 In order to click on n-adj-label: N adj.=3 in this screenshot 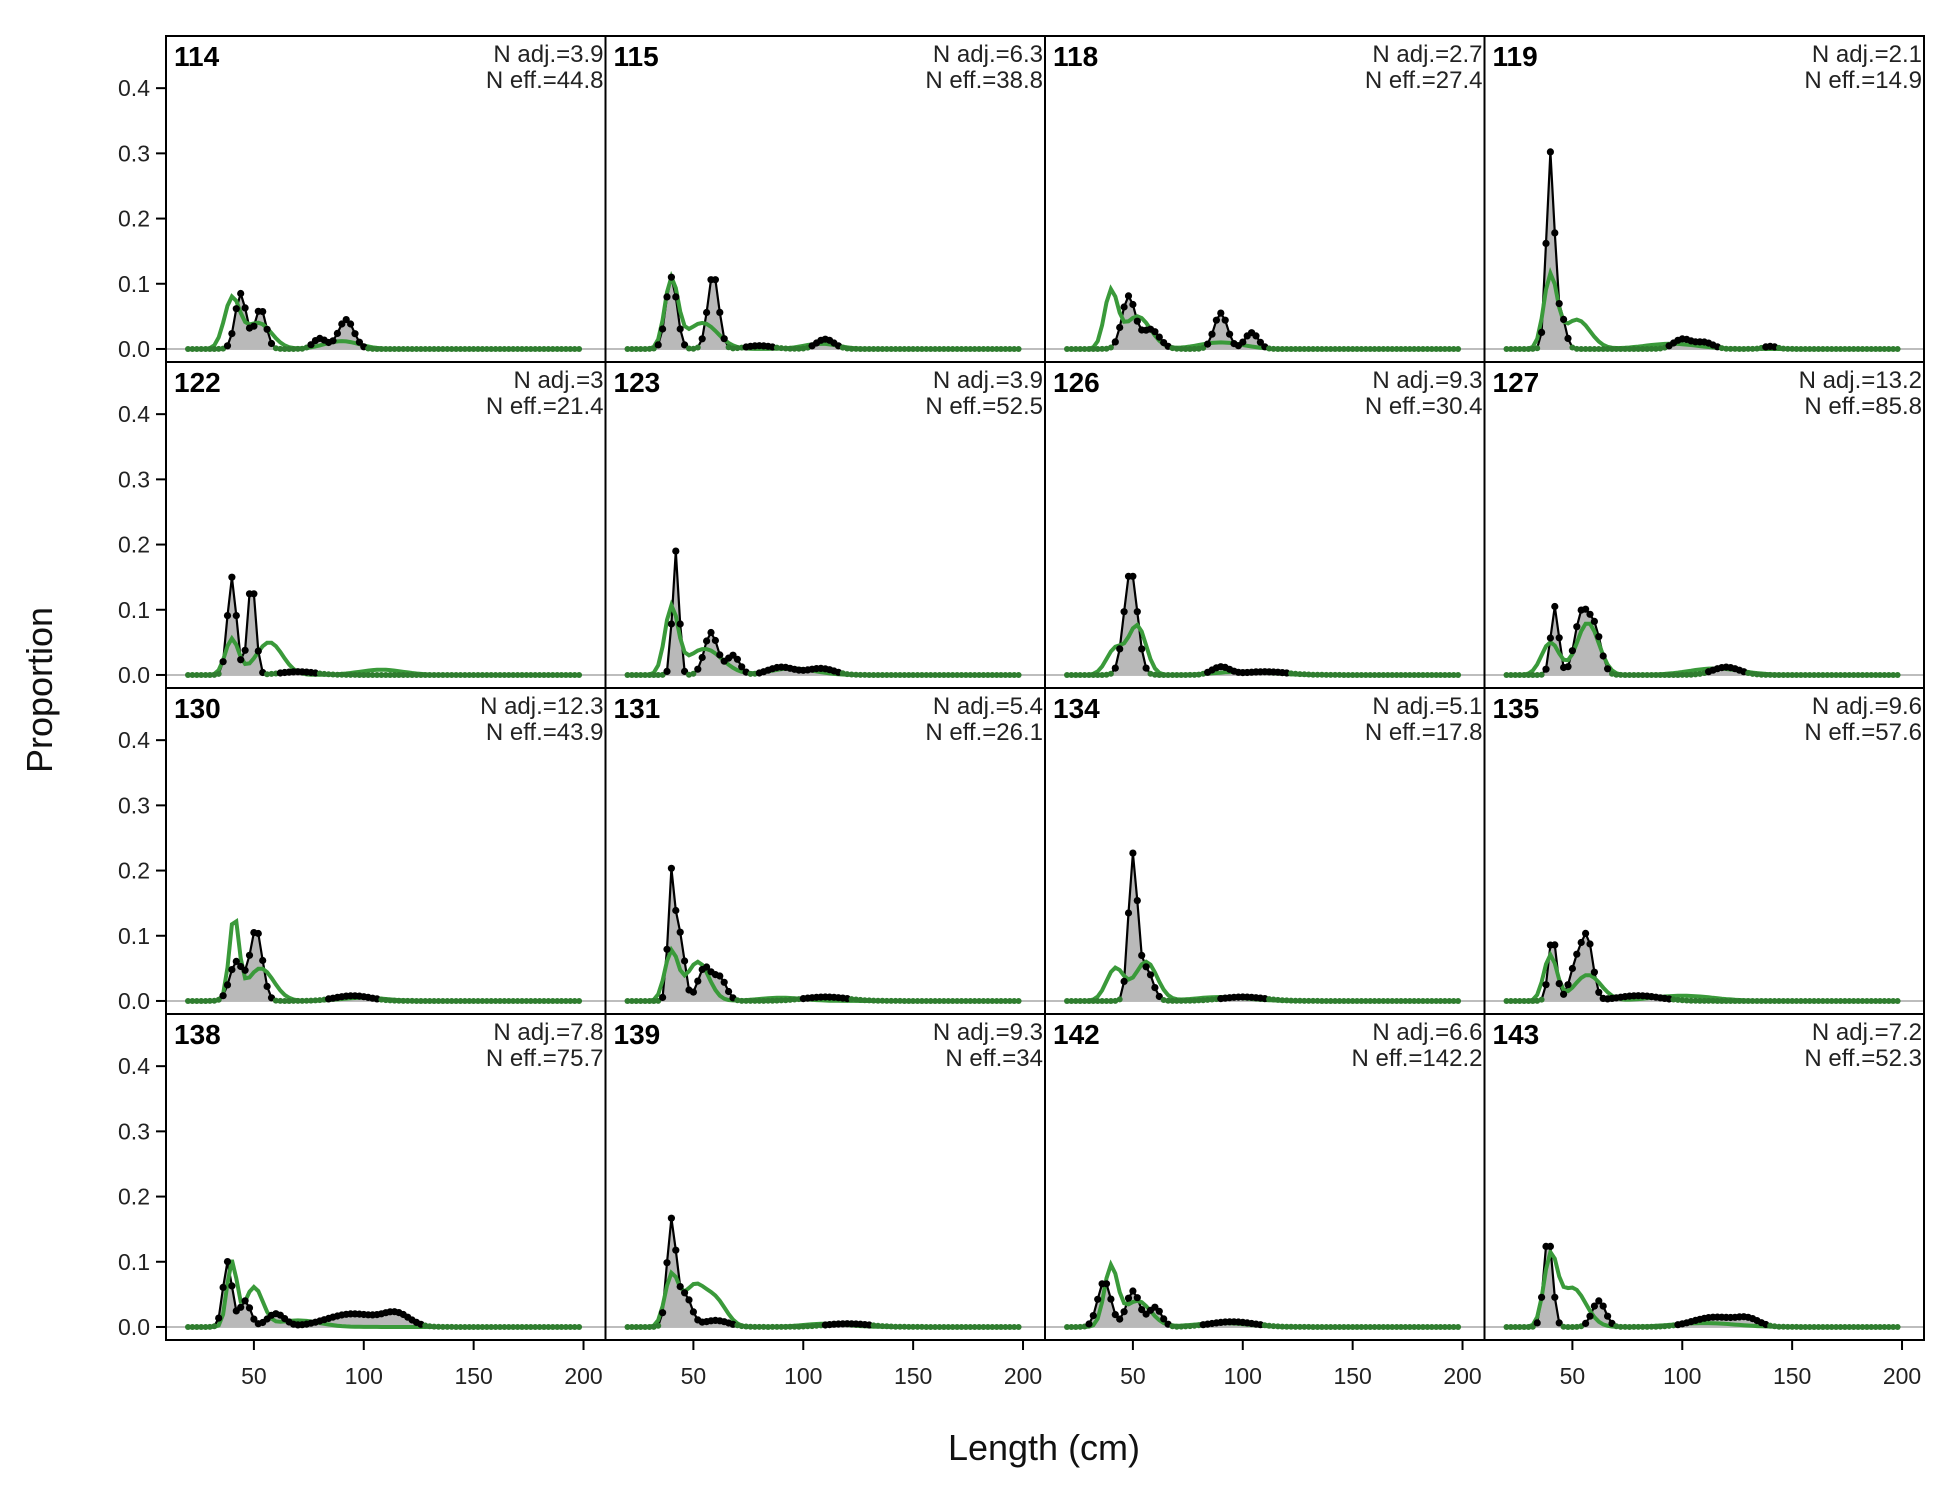, I will do `click(558, 380)`.